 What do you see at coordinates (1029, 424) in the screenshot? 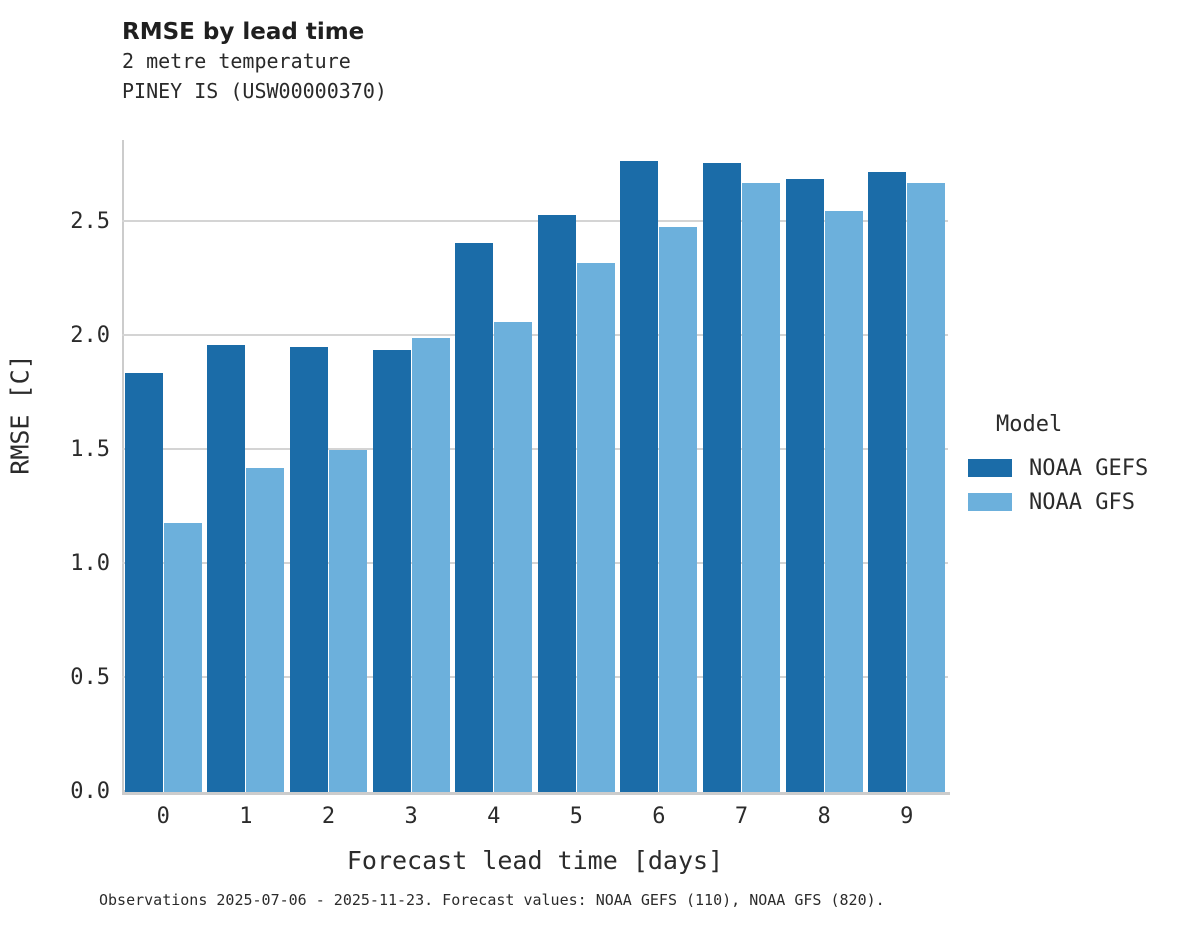
I see `legend-title: Model` at bounding box center [1029, 424].